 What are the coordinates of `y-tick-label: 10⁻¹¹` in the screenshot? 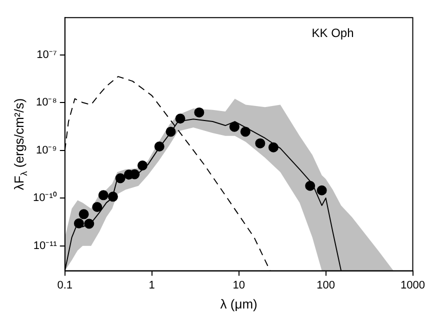 It's located at (45, 246).